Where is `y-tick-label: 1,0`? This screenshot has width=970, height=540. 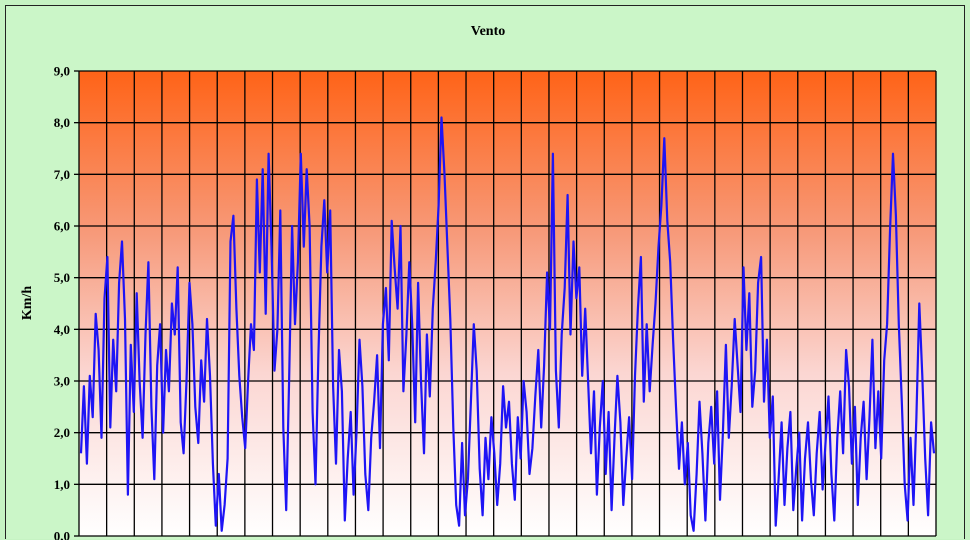
y-tick-label: 1,0 is located at coordinates (62, 484).